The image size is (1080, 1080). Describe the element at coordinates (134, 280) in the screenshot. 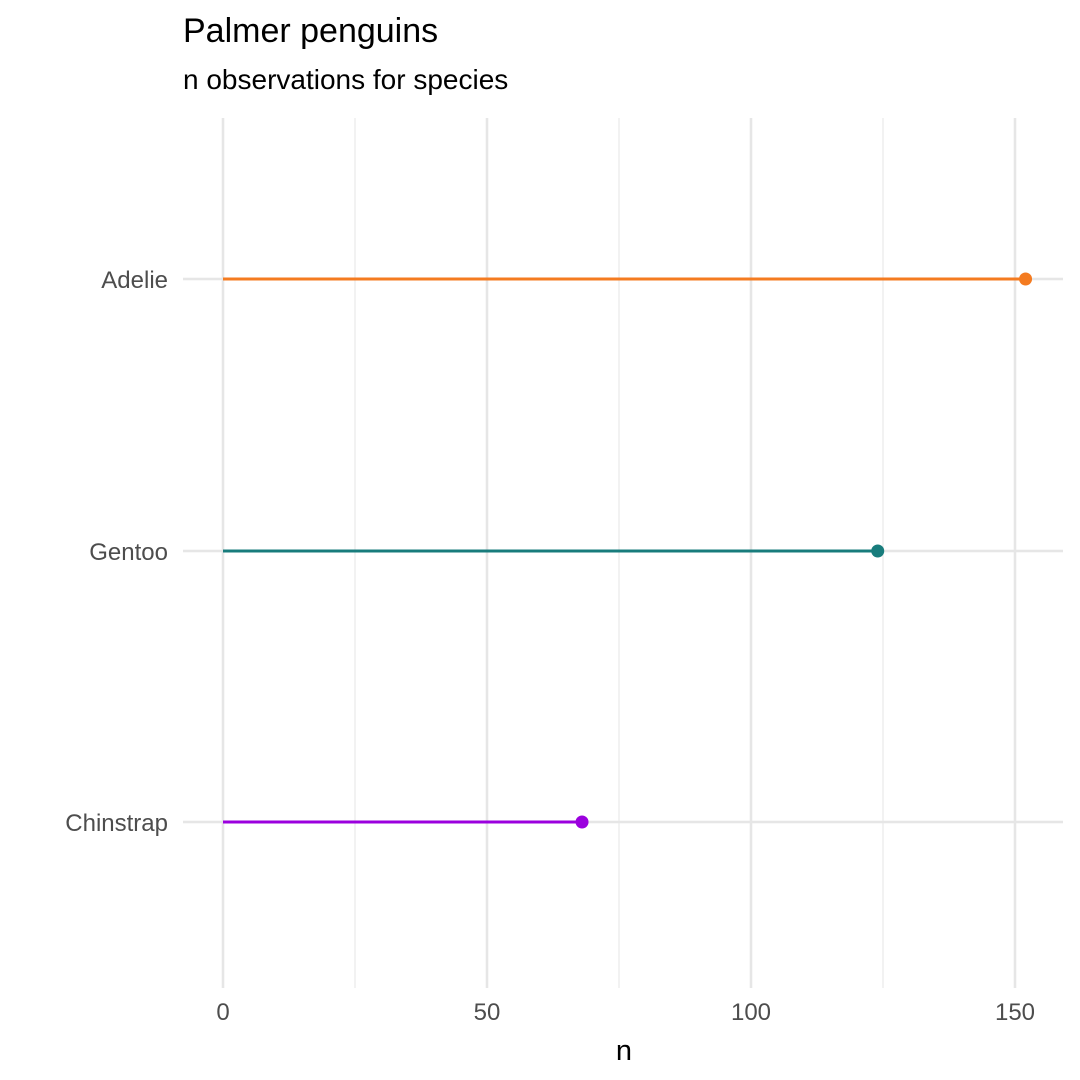

I see `y-tick-label-adelie: Adelie` at that location.